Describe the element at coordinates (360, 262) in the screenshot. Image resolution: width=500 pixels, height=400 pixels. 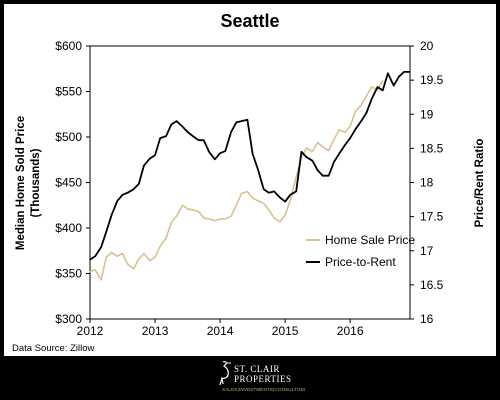
I see `legend-label-price-to-rent: Price-to-Rent` at that location.